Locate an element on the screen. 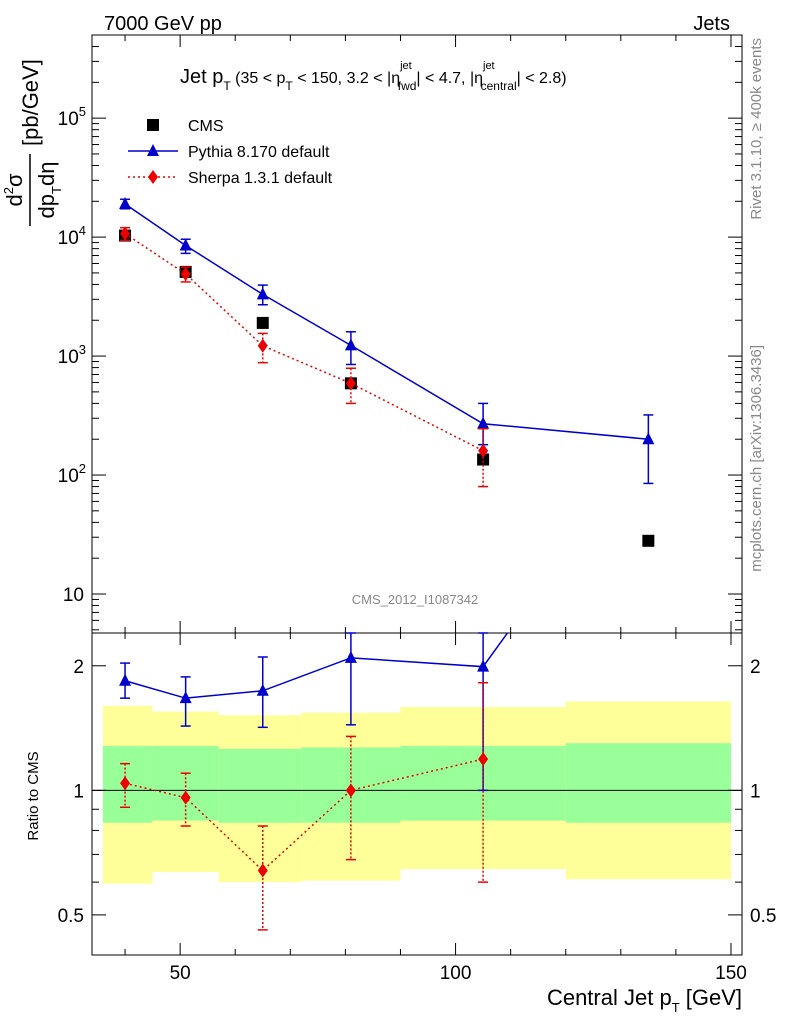 This screenshot has height=1024, width=786. side-label-bottom: mcplots.cern.ch [arXiv:1306.3436] is located at coordinates (756, 458).